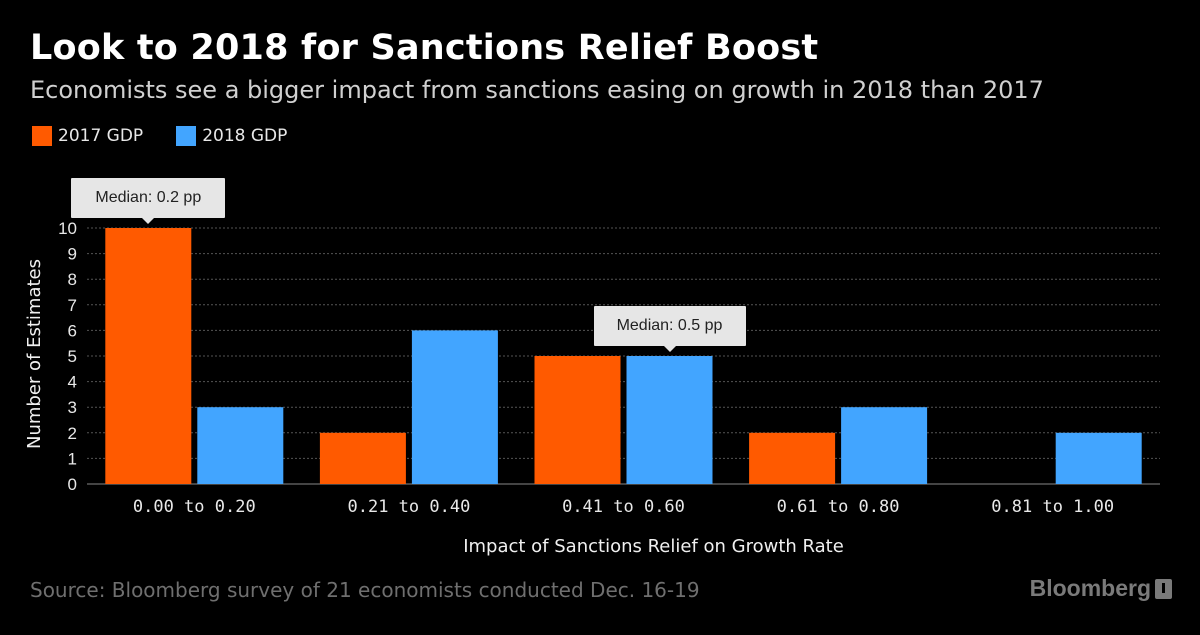 This screenshot has height=635, width=1200. What do you see at coordinates (186, 136) in the screenshot?
I see `legend-swatch-2018` at bounding box center [186, 136].